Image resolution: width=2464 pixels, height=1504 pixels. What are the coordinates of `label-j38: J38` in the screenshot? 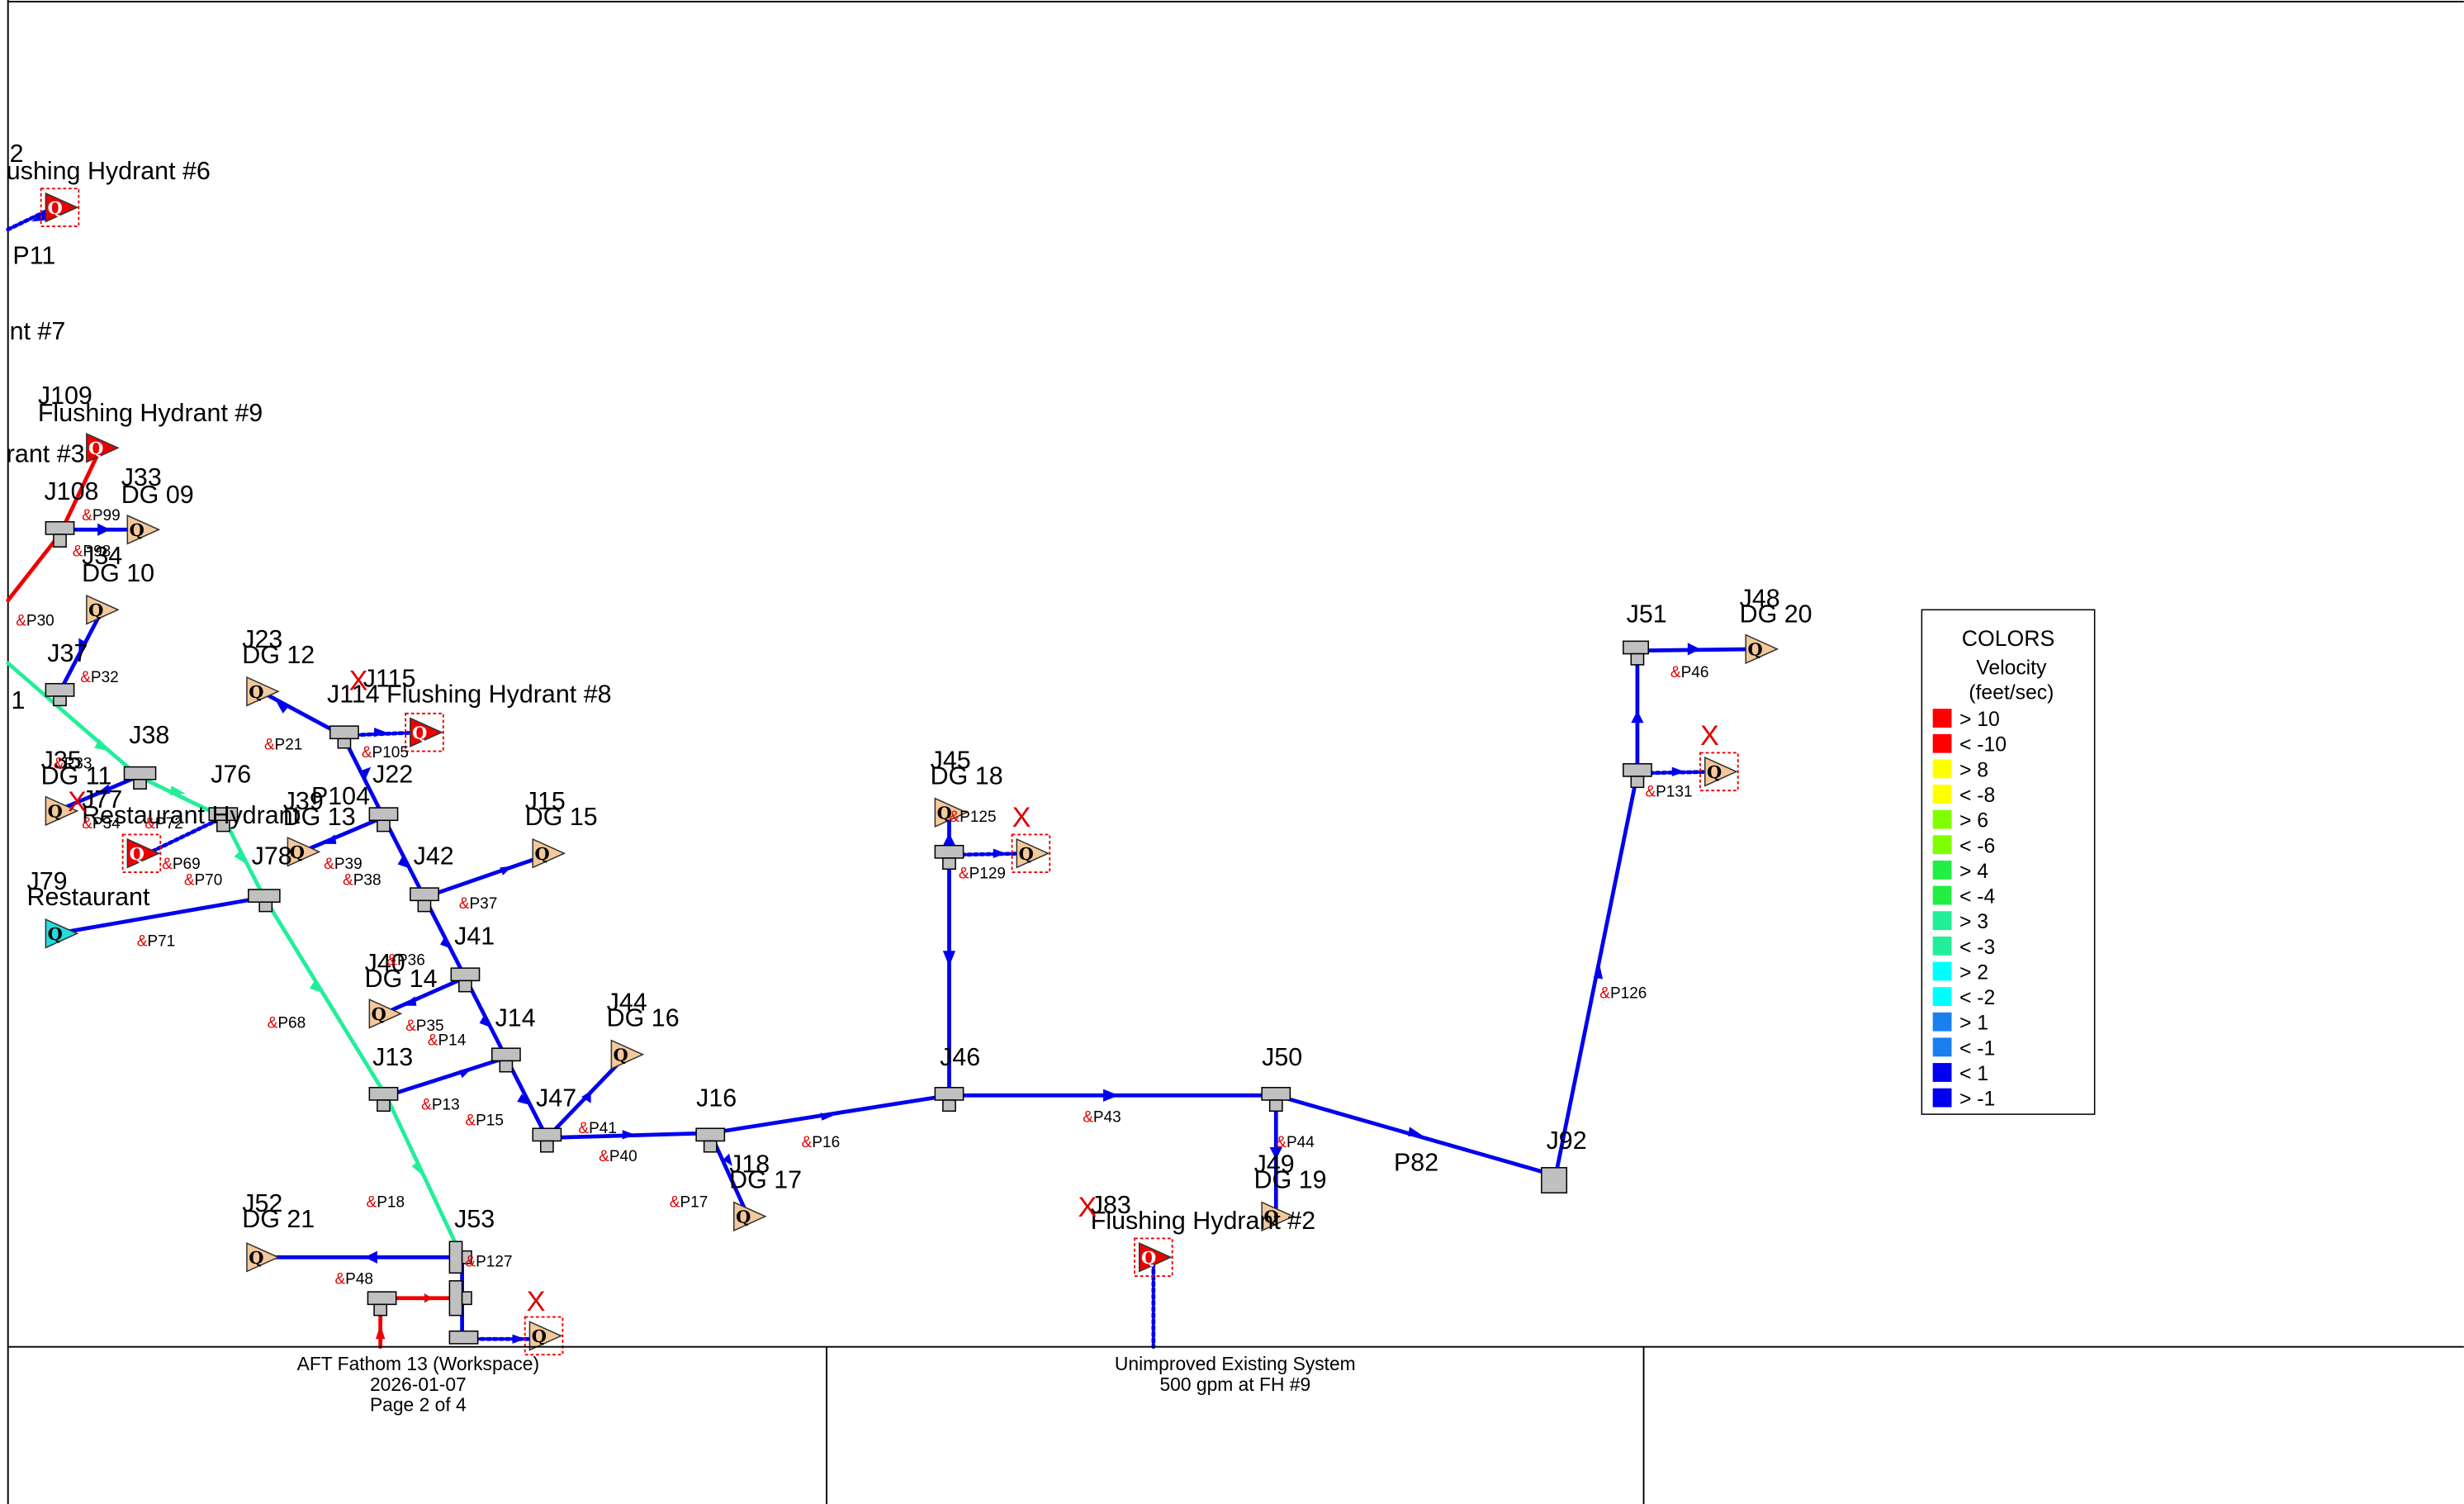 It's located at (149, 735).